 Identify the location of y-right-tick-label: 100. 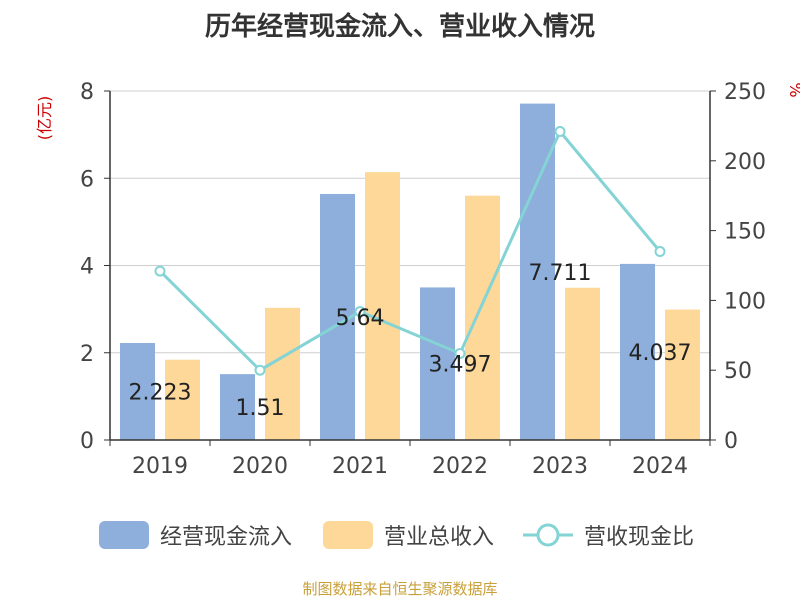
(745, 301).